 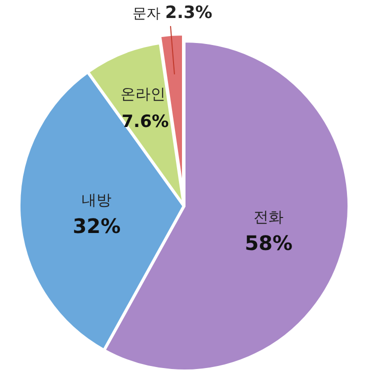 What do you see at coordinates (149, 14) in the screenshot?
I see `slice-label: 문자` at bounding box center [149, 14].